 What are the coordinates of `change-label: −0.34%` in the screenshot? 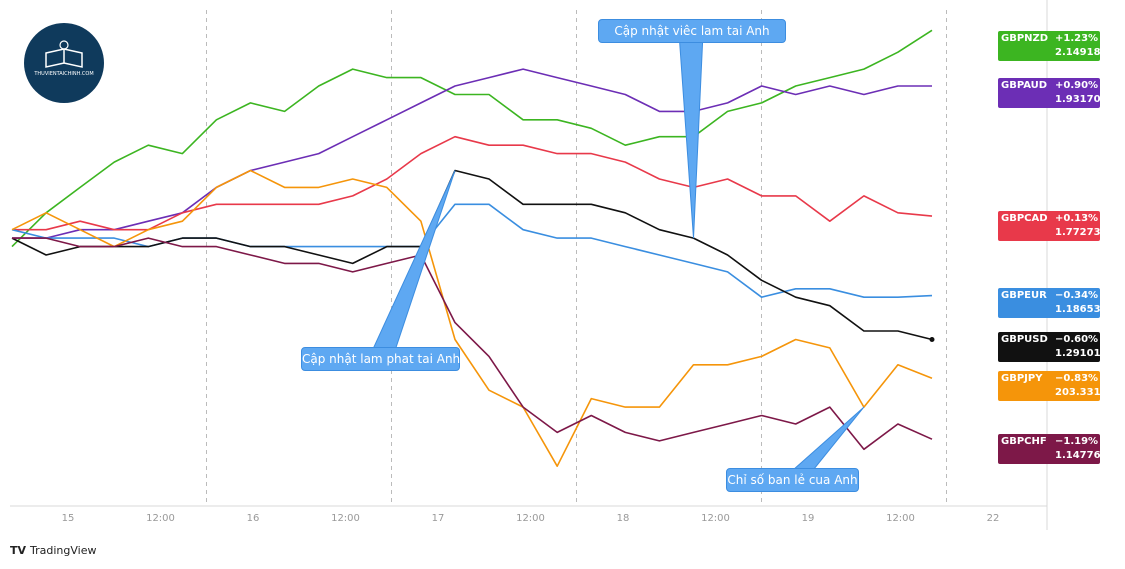 It's located at (1077, 295).